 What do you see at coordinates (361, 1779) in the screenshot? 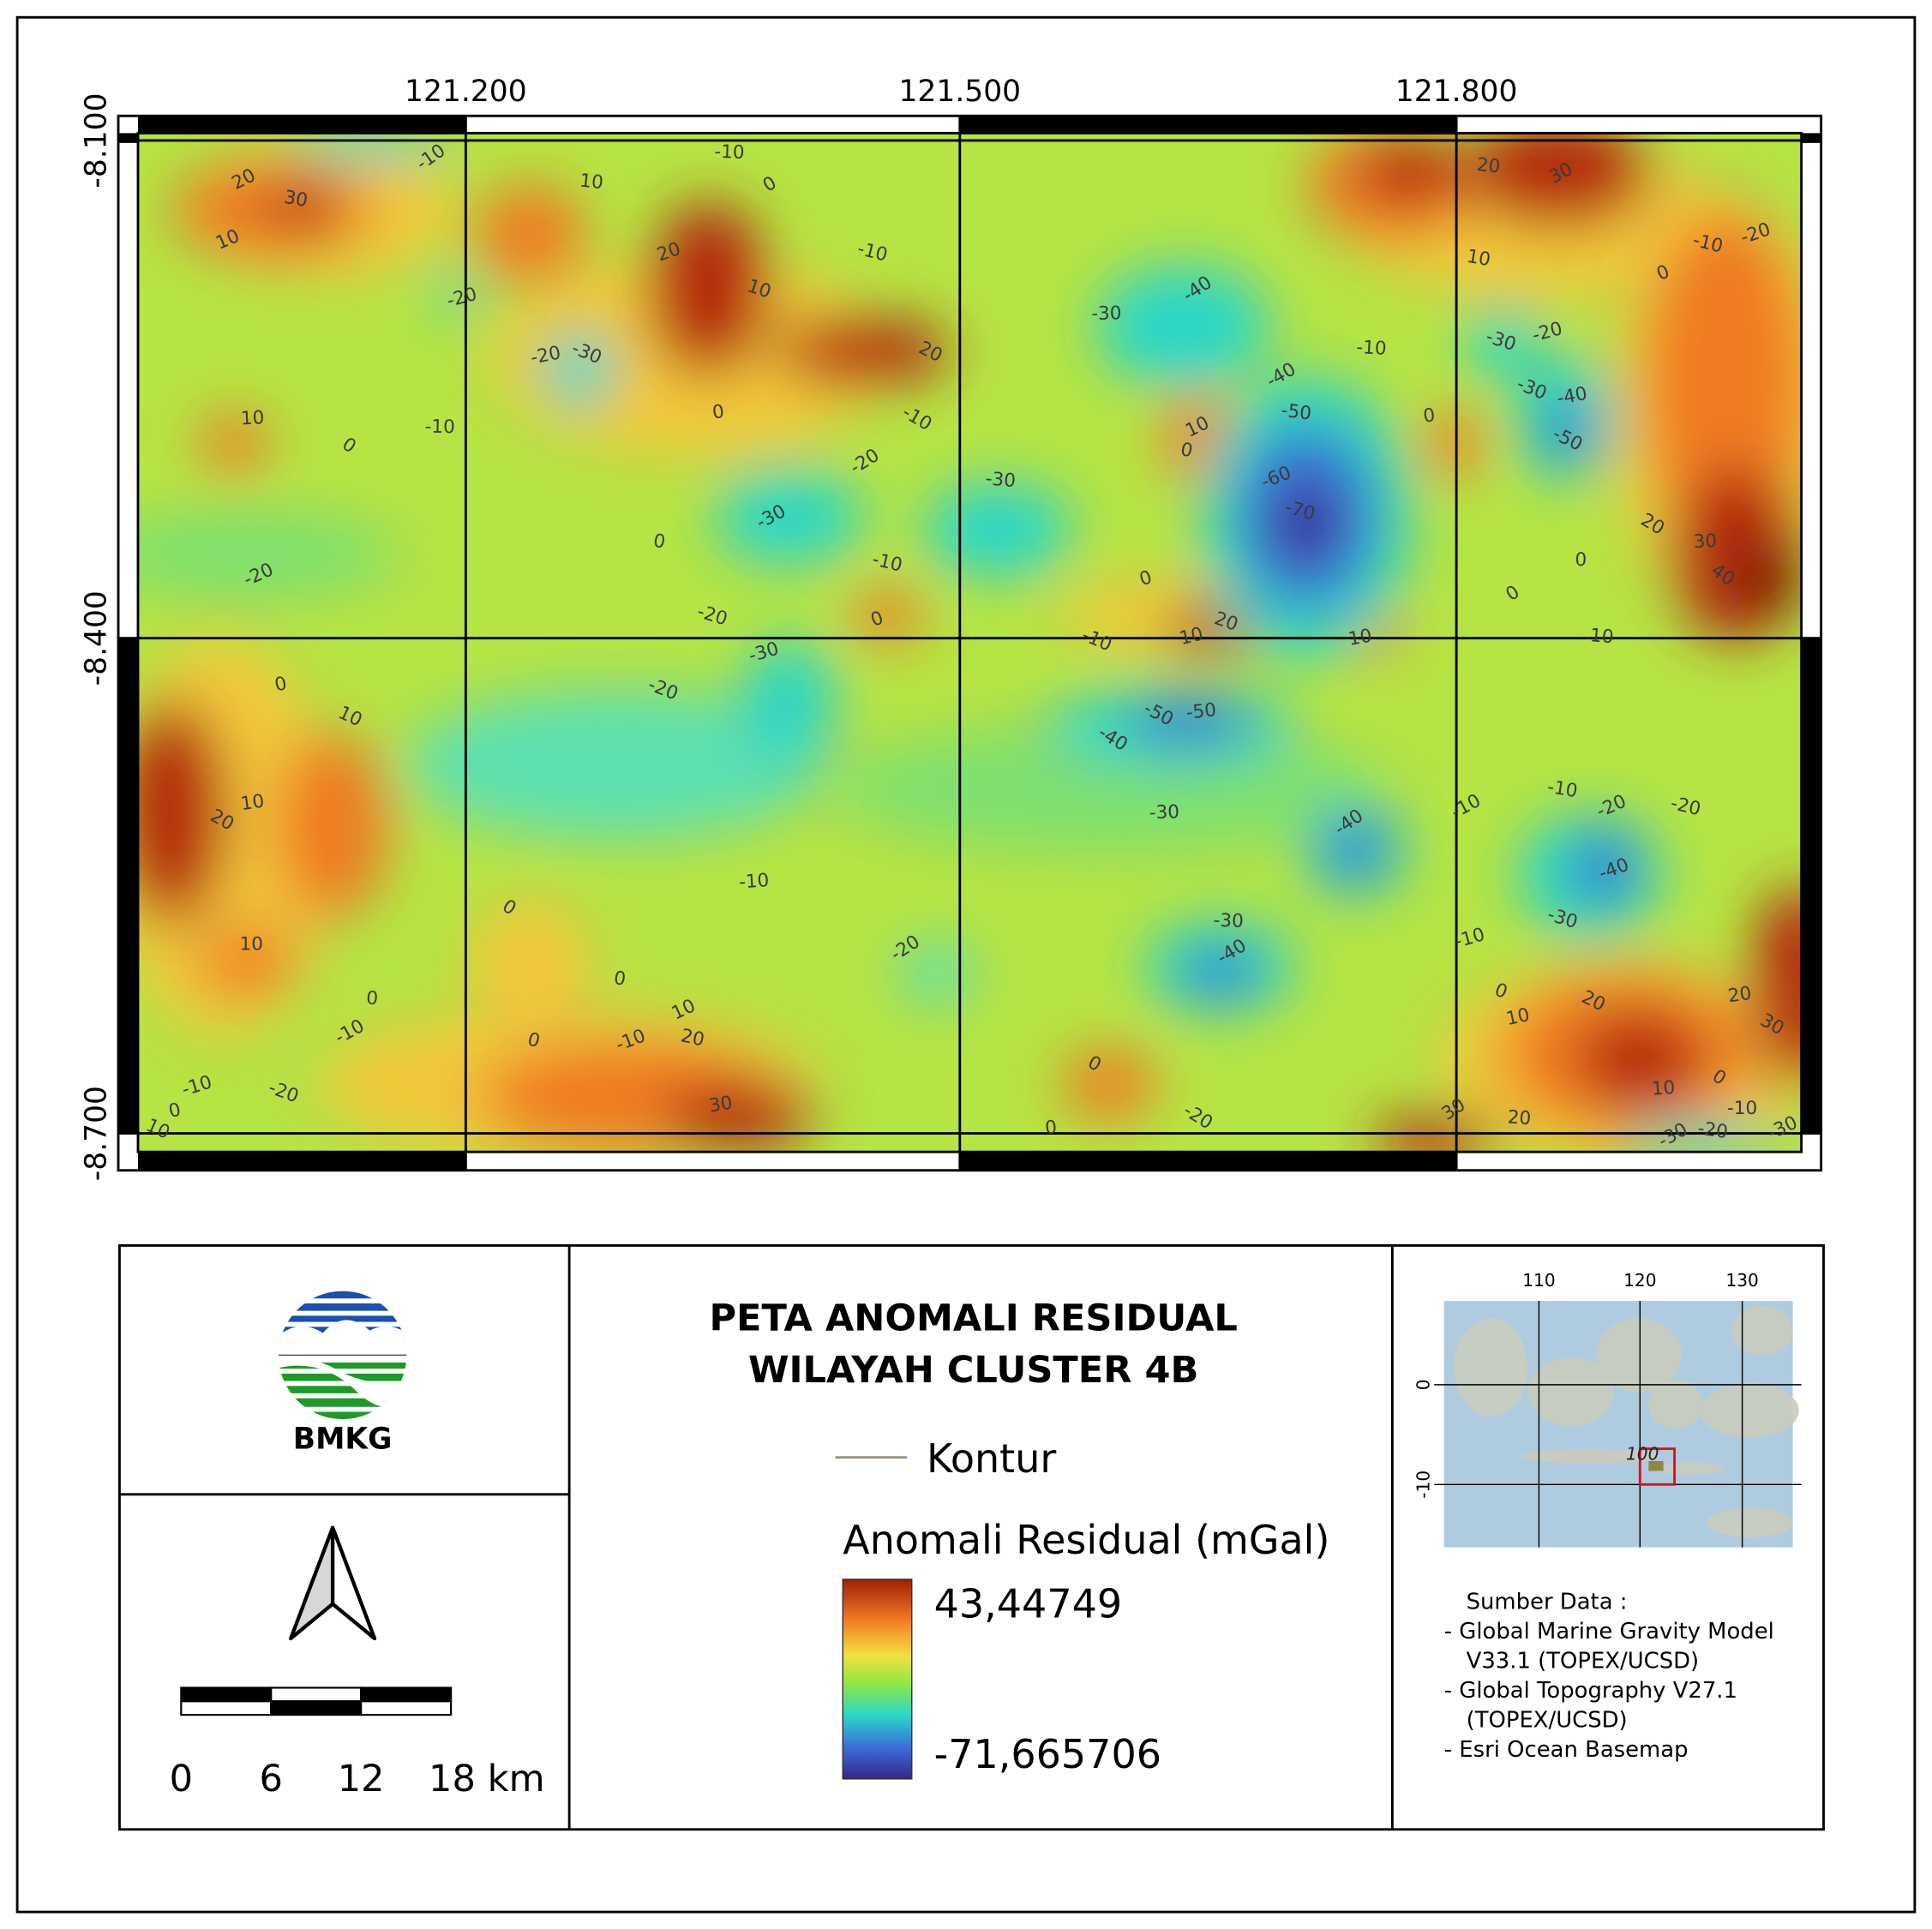
I see `scale-label: 12` at bounding box center [361, 1779].